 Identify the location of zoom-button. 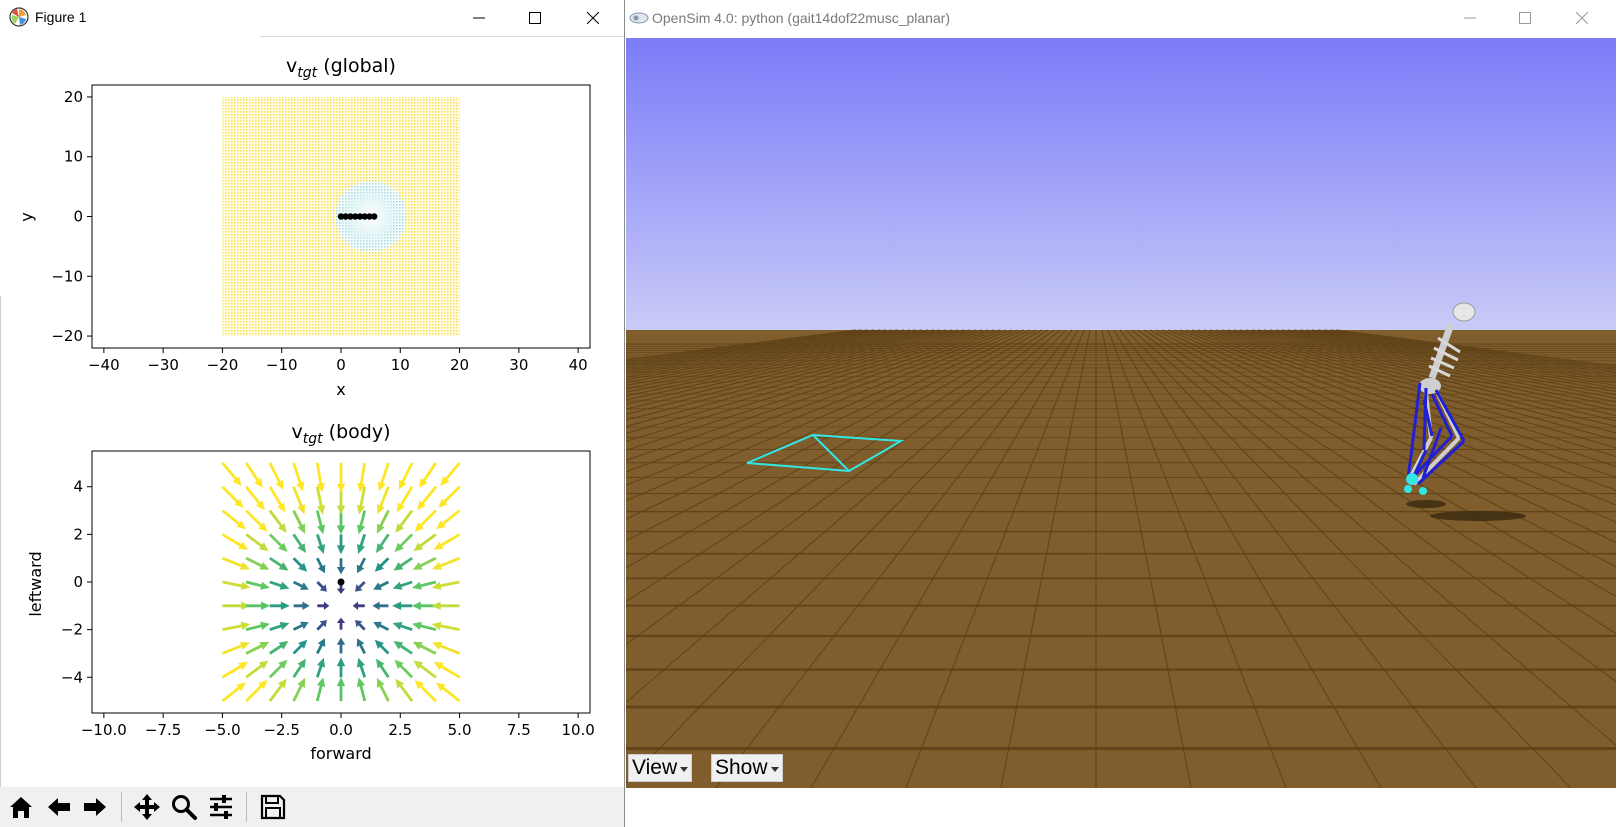
(184, 807).